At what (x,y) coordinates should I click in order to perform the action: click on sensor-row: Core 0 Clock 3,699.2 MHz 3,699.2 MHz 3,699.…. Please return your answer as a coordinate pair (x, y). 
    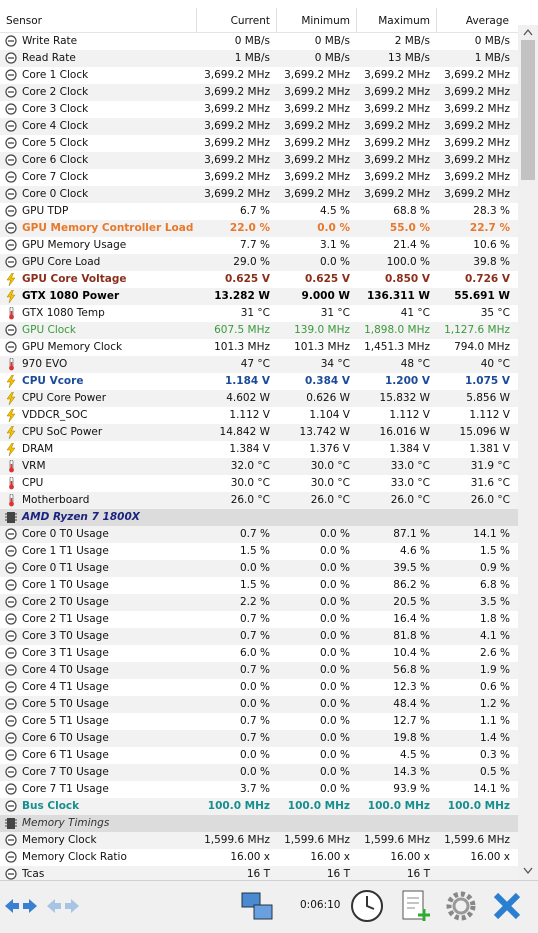
    Looking at the image, I should click on (259, 194).